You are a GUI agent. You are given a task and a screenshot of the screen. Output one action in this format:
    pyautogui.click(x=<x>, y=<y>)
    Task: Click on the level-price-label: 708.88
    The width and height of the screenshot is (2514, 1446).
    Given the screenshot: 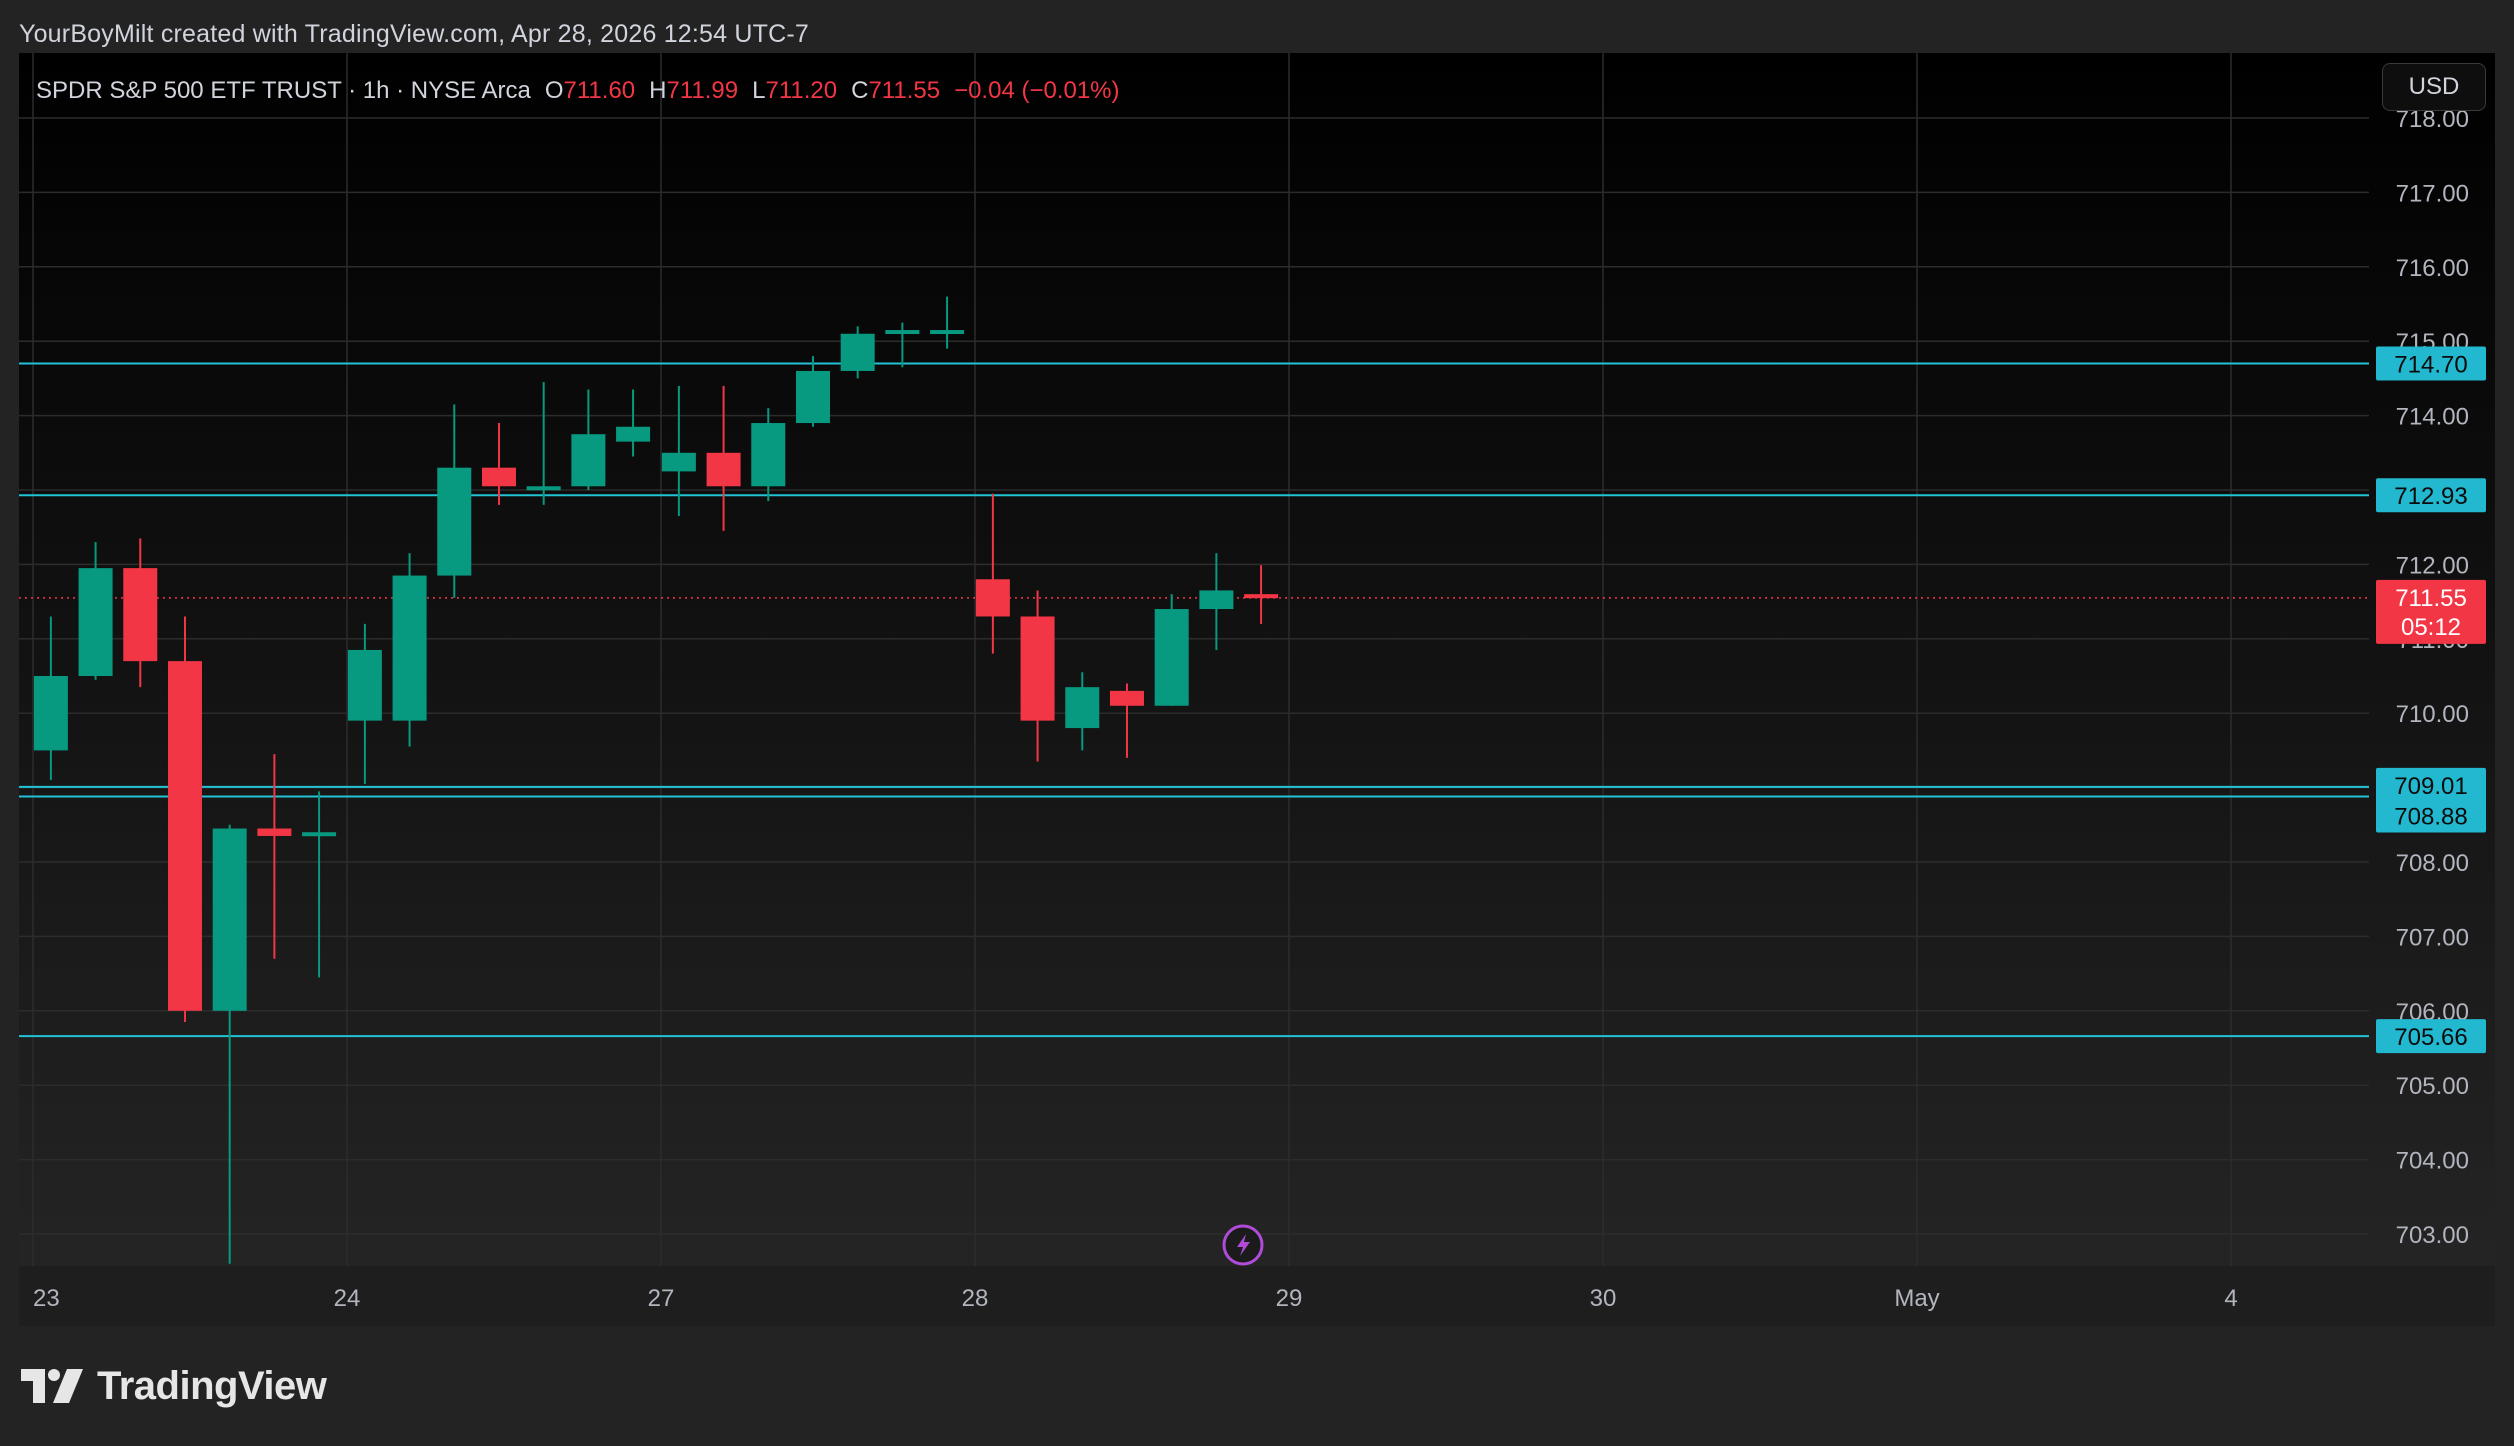 What is the action you would take?
    pyautogui.click(x=2430, y=817)
    